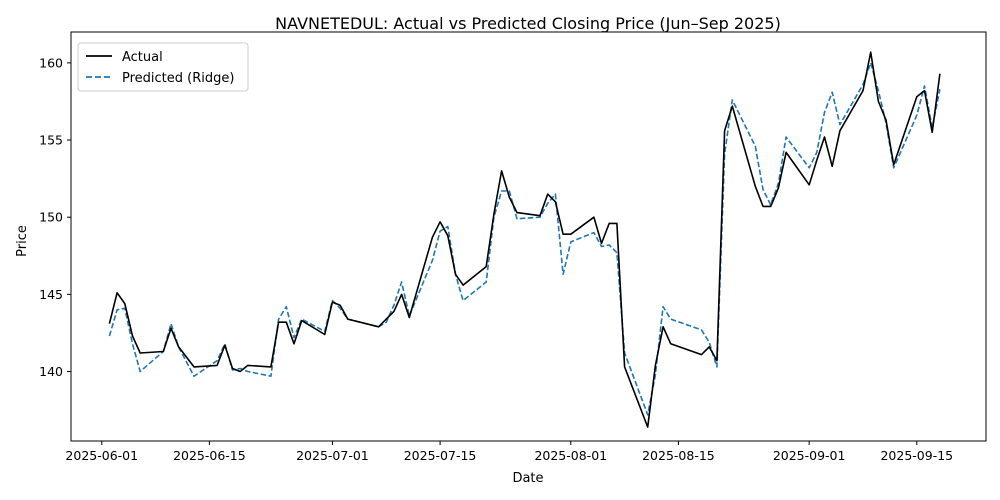 The height and width of the screenshot is (500, 1000). Describe the element at coordinates (51, 371) in the screenshot. I see `y-tick-label: 140` at that location.